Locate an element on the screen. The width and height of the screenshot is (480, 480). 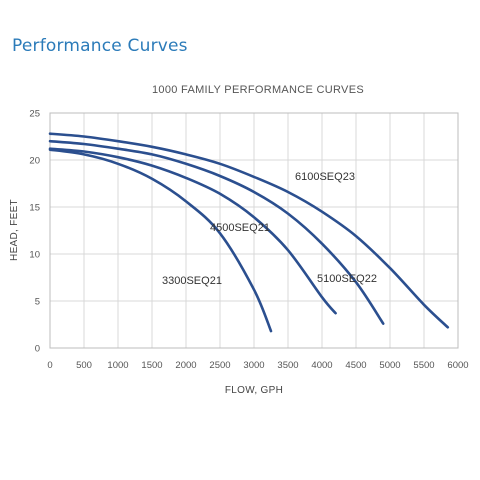
series-labels: 6100SEQ23 4500SEQ21 5100SEQ22 3300SEQ21 is located at coordinates (269, 229).